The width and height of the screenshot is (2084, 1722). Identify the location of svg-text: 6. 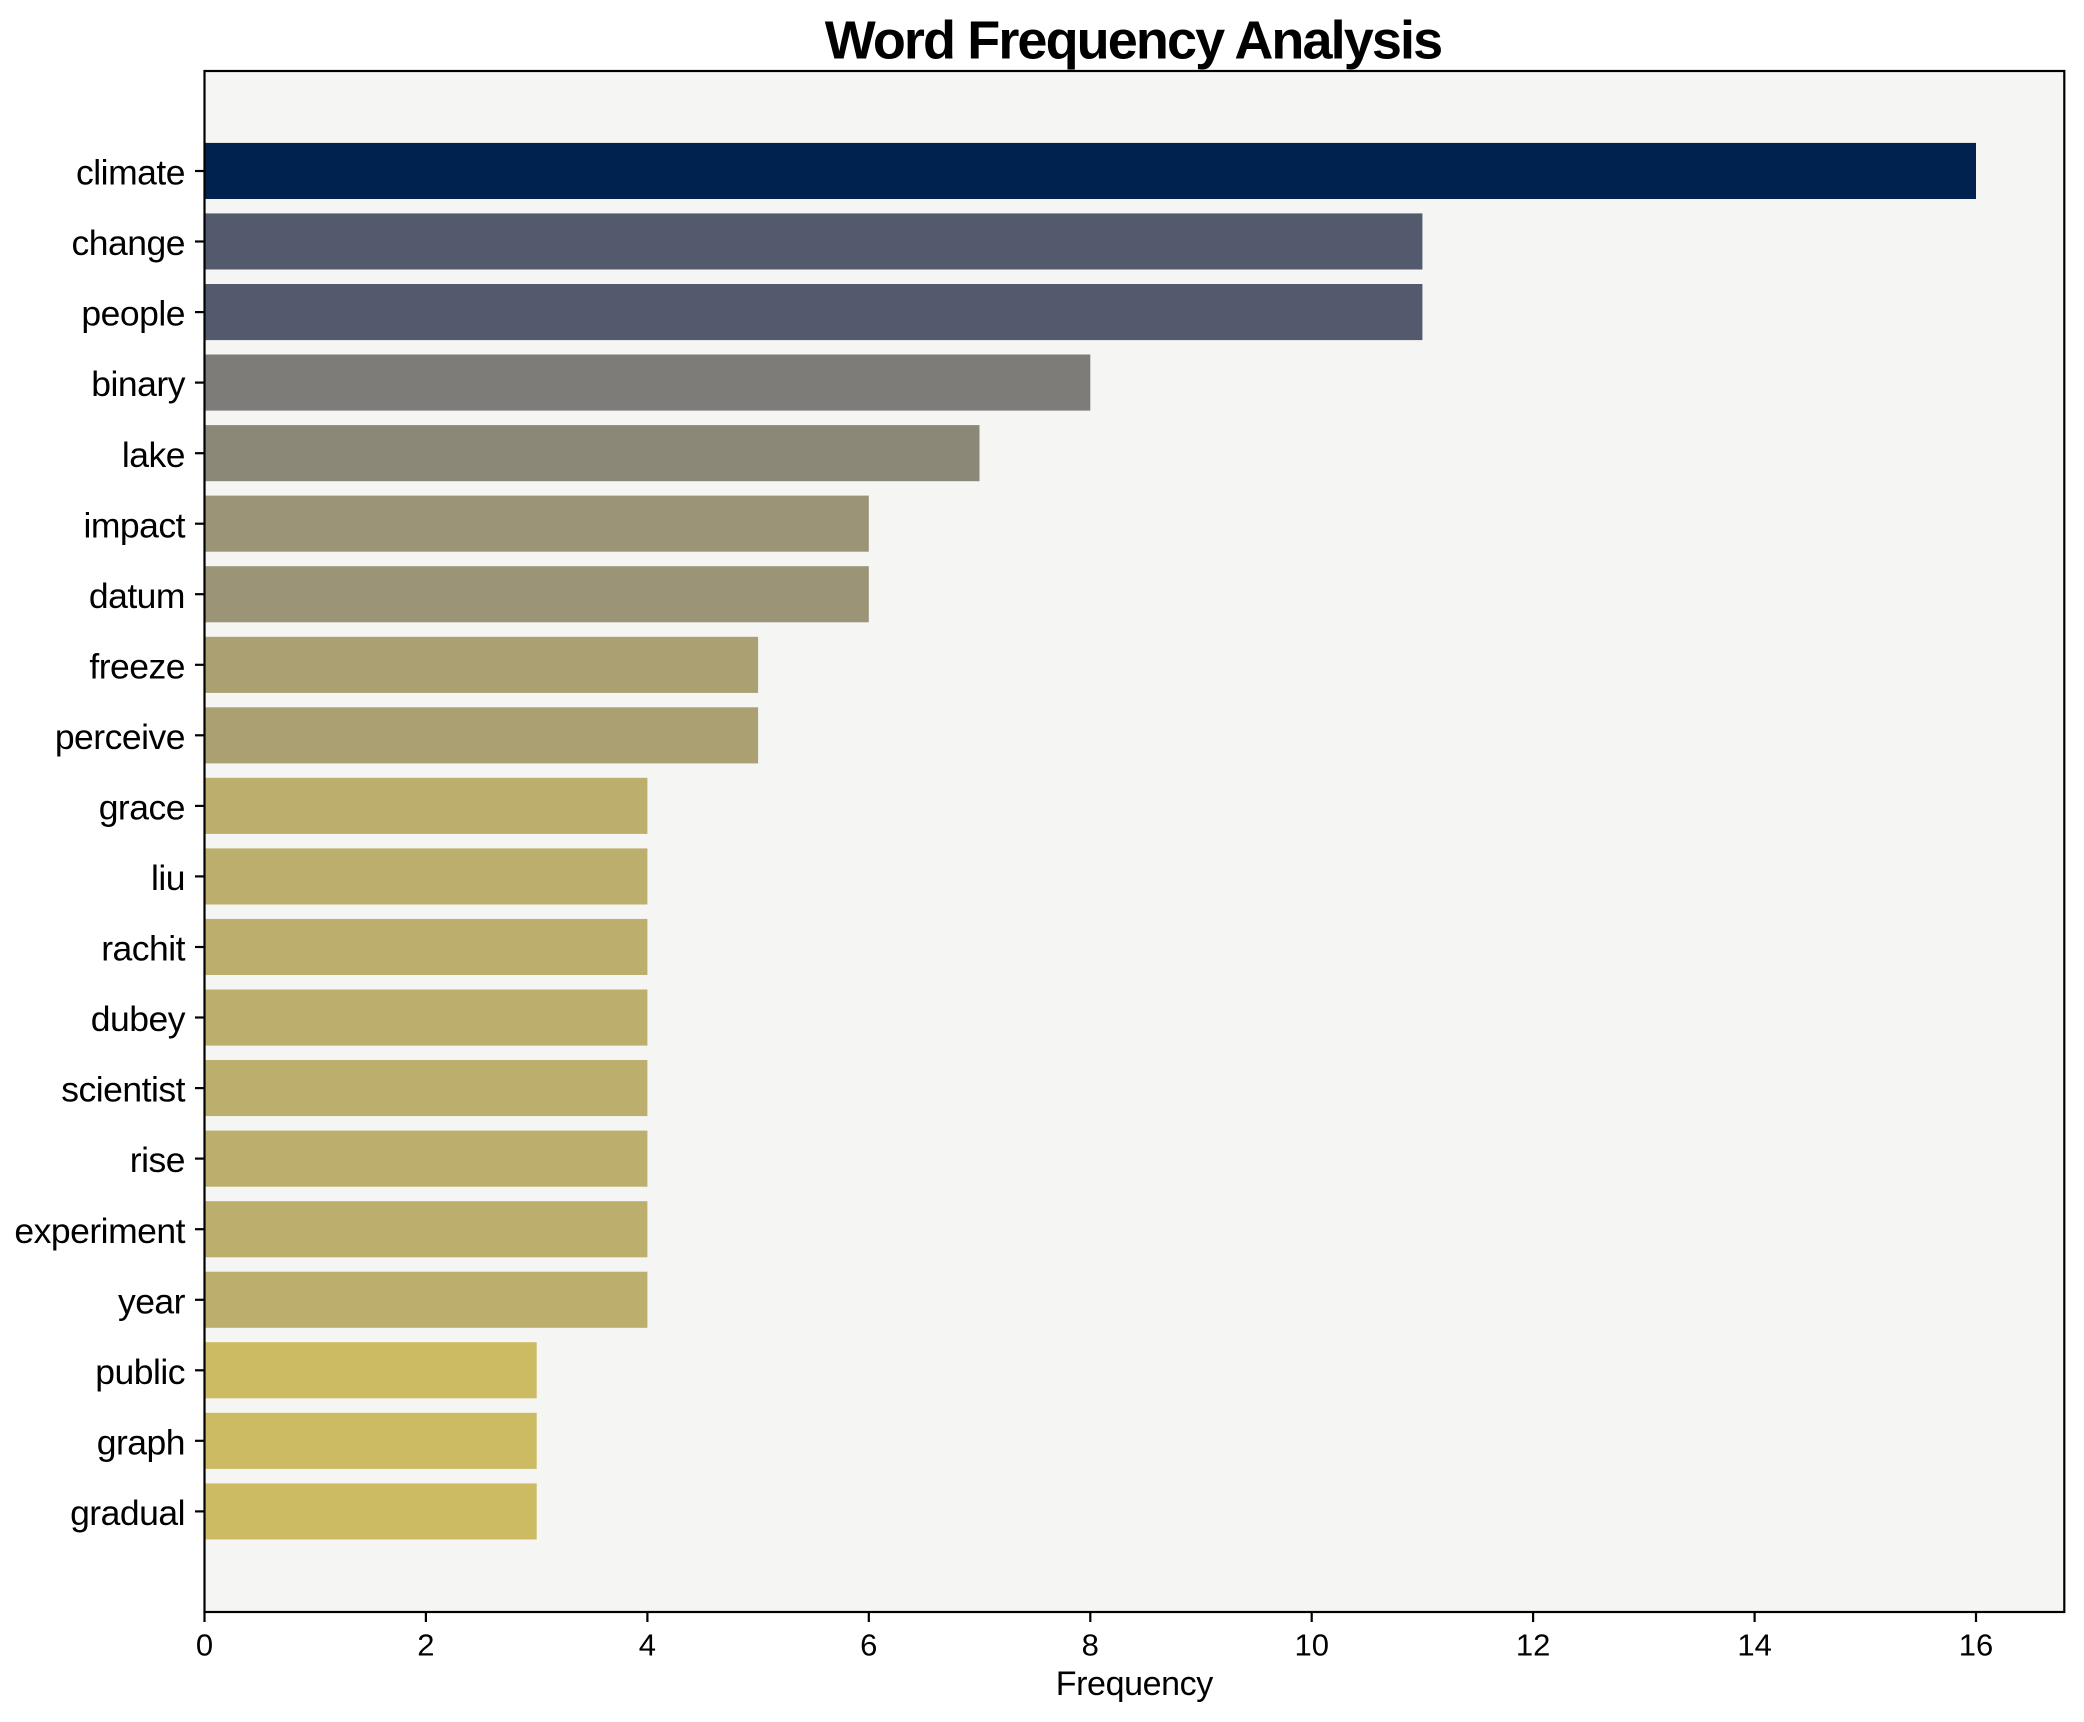
(868, 1645).